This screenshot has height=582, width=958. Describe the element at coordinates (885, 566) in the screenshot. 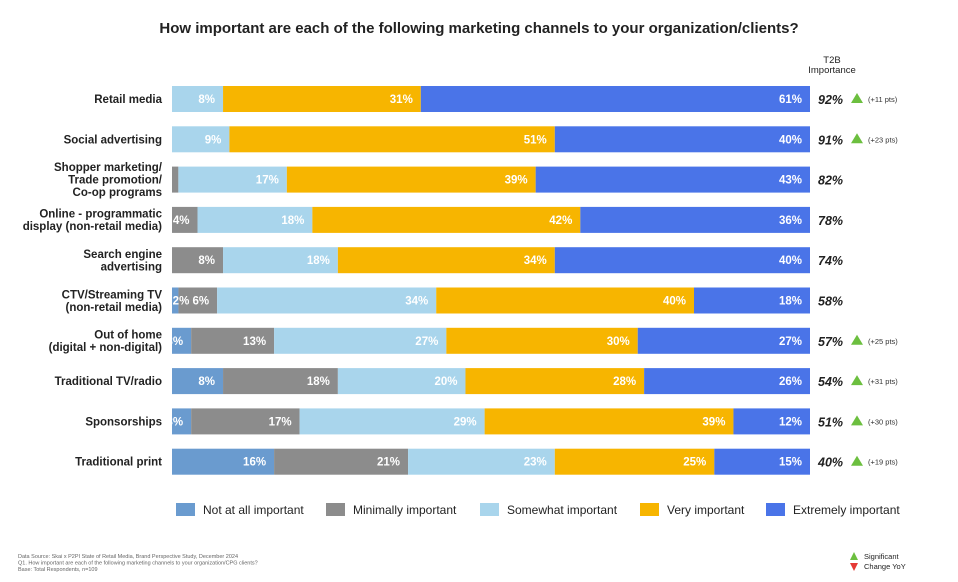

I see `significance-key-label: Change YoY` at that location.